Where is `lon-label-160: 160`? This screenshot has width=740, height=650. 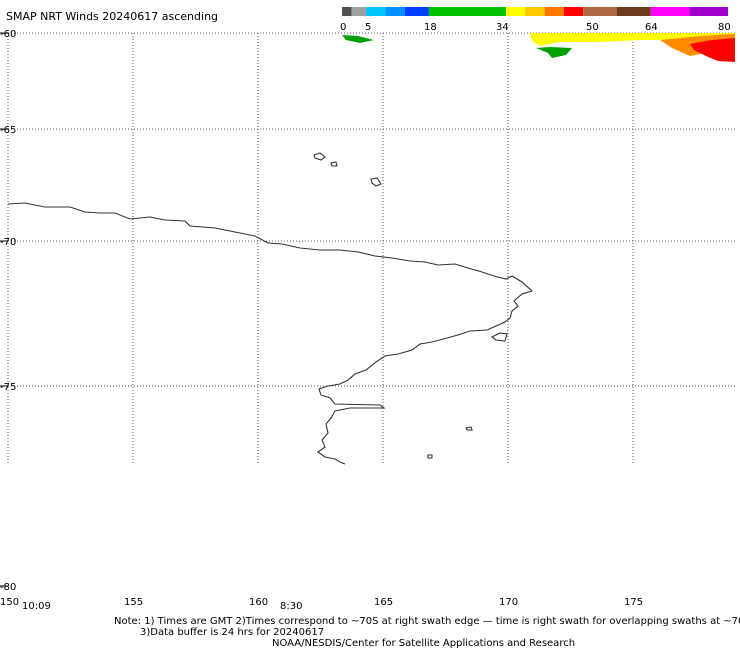
lon-label-160: 160 is located at coordinates (258, 602).